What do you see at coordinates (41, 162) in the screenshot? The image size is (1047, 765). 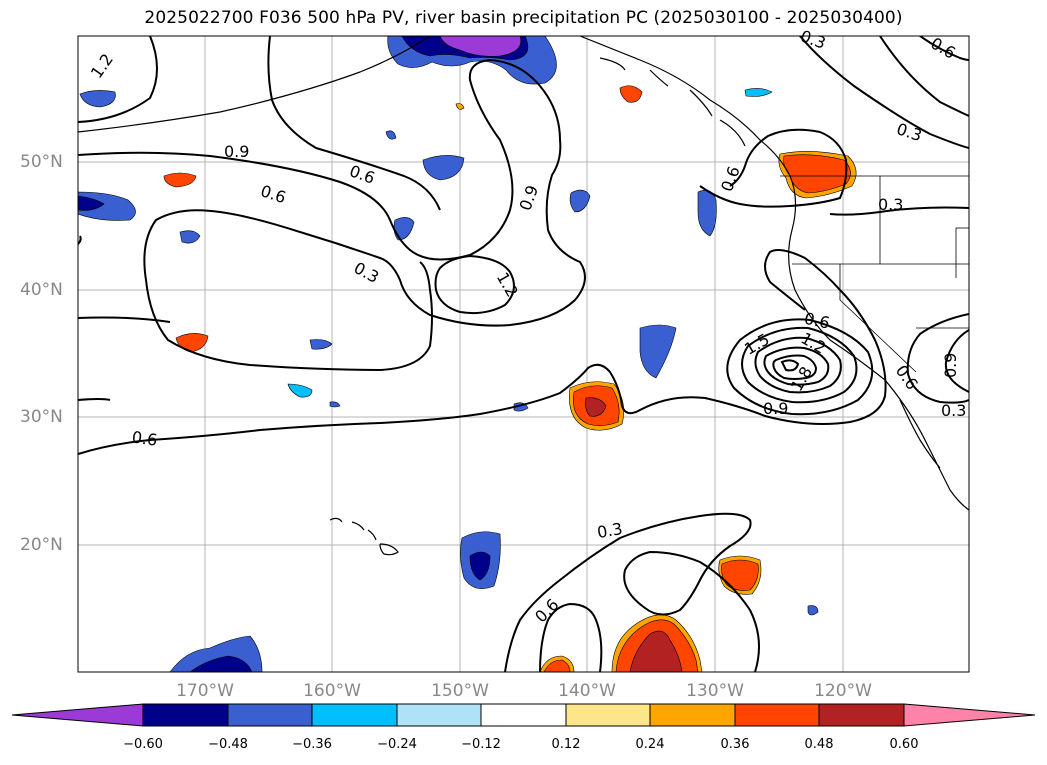 I see `lat-label: 50°N` at bounding box center [41, 162].